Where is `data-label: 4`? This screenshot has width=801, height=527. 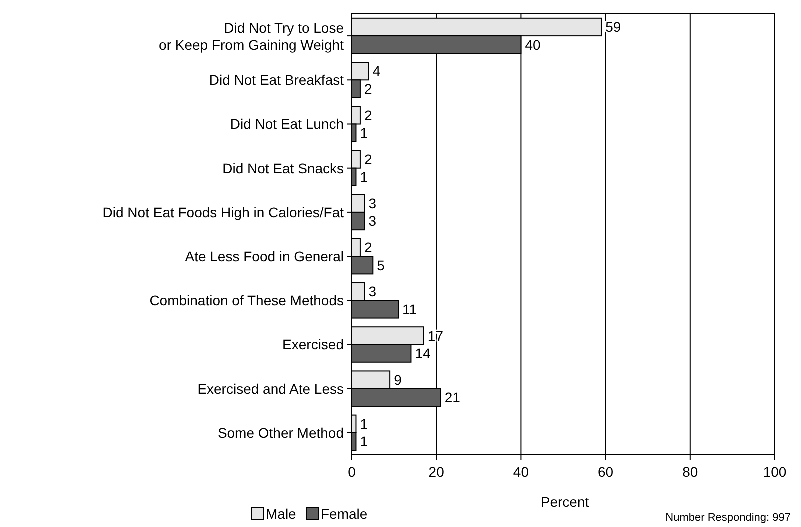 data-label: 4 is located at coordinates (376, 71).